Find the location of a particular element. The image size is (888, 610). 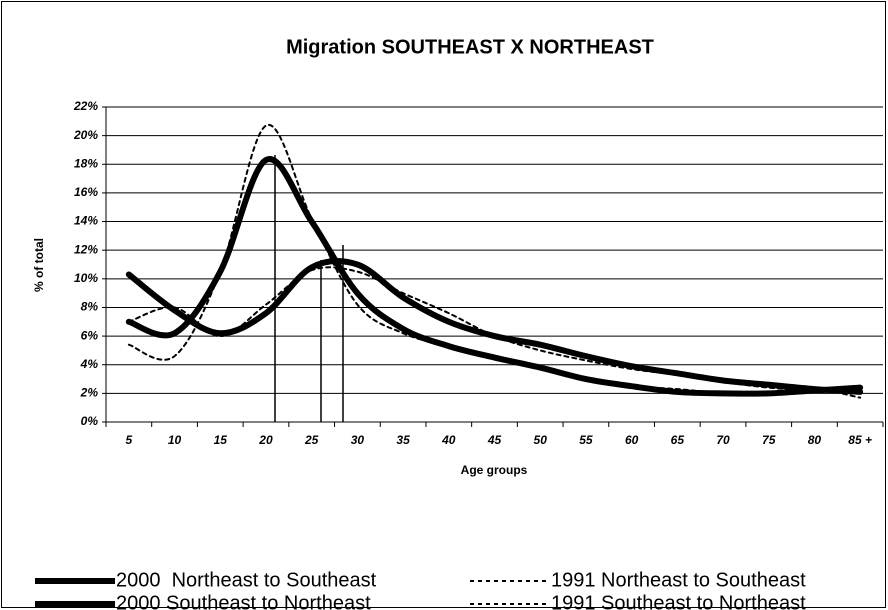

legend-label: 1991 Southeast to Northeast is located at coordinates (678, 601).